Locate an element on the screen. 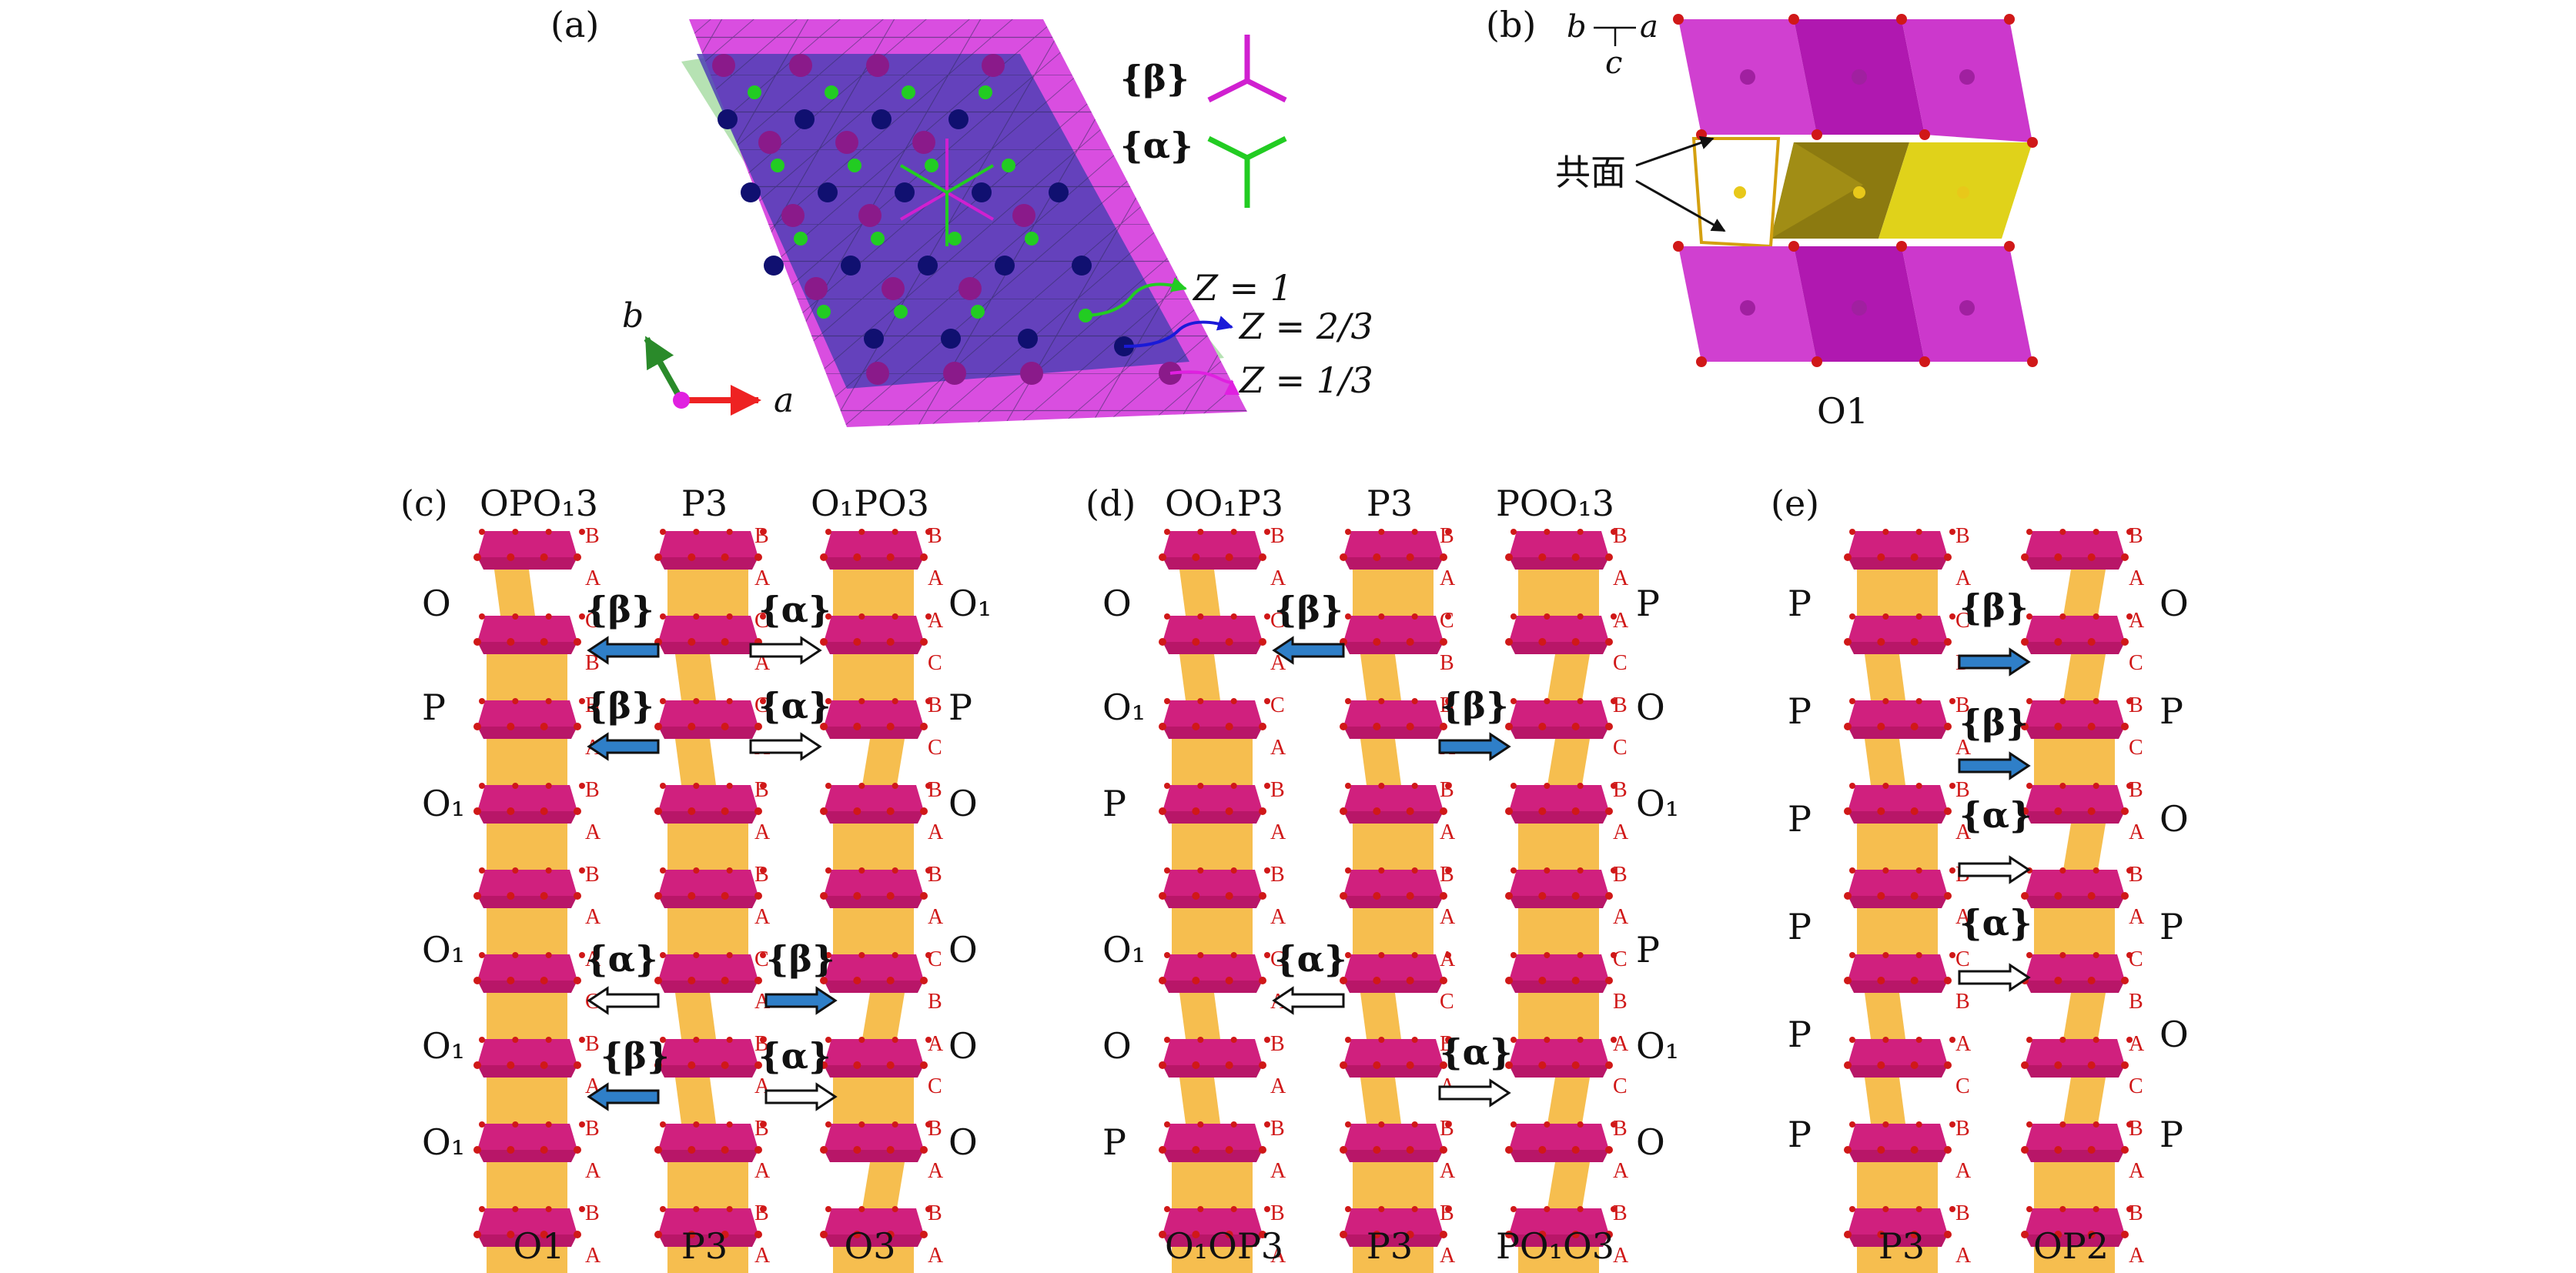  z13-pointer is located at coordinates (1204, 383).